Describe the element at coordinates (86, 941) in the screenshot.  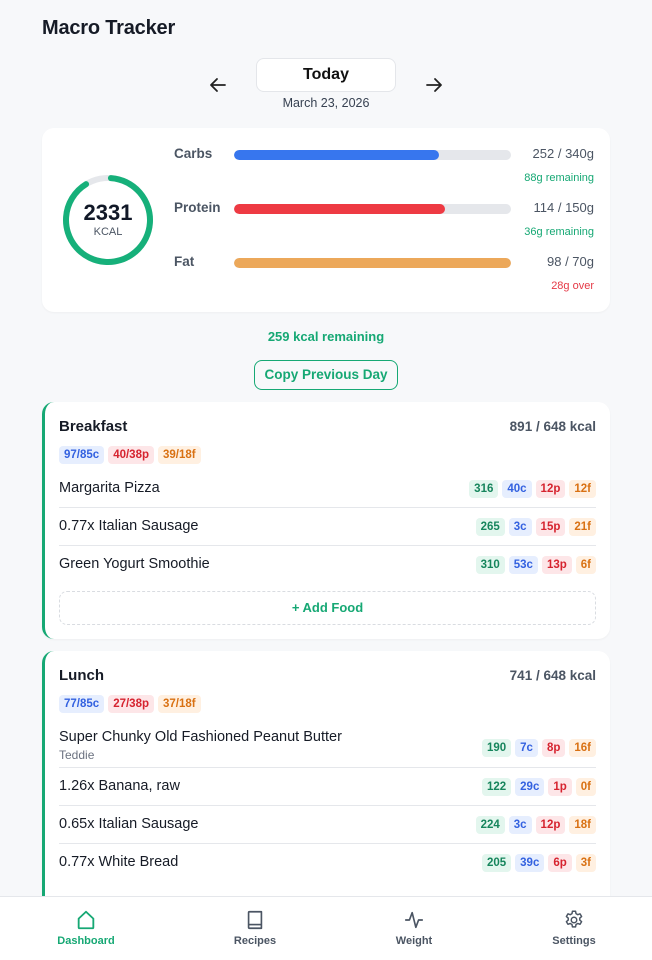
I see `nav-label: Dashboard` at that location.